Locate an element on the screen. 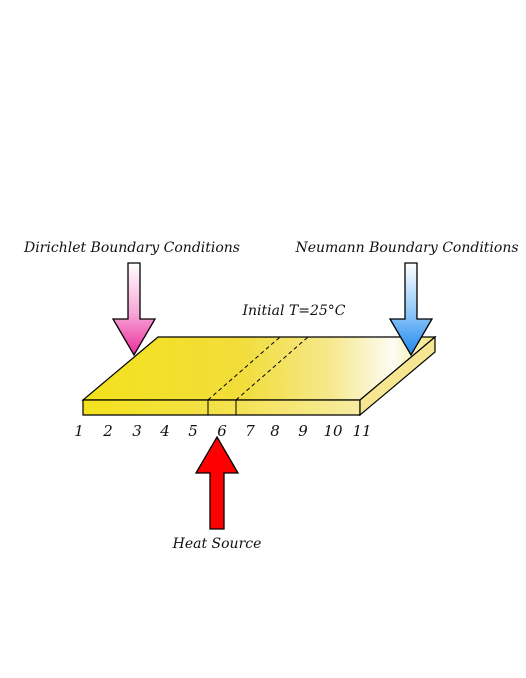 This screenshot has width=526, height=678. node-numbers: 1 2 3 4 5 6 7 8 9 10 11 is located at coordinates (222, 431).